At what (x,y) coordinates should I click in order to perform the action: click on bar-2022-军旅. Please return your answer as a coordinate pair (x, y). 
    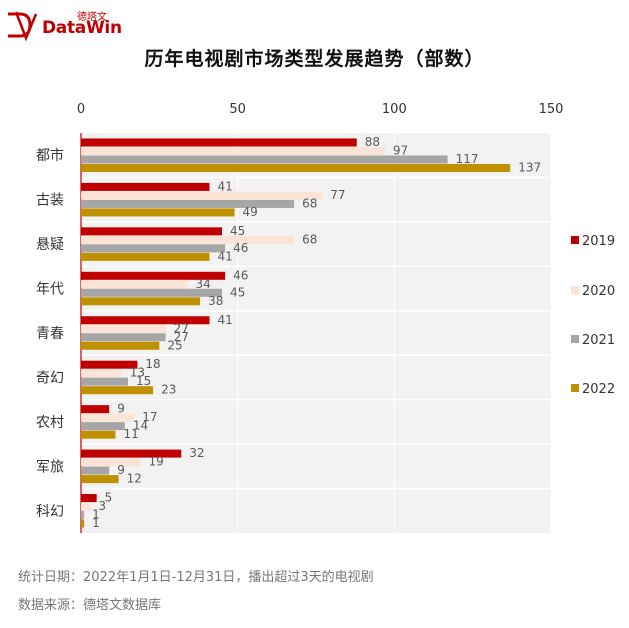
    Looking at the image, I should click on (100, 479).